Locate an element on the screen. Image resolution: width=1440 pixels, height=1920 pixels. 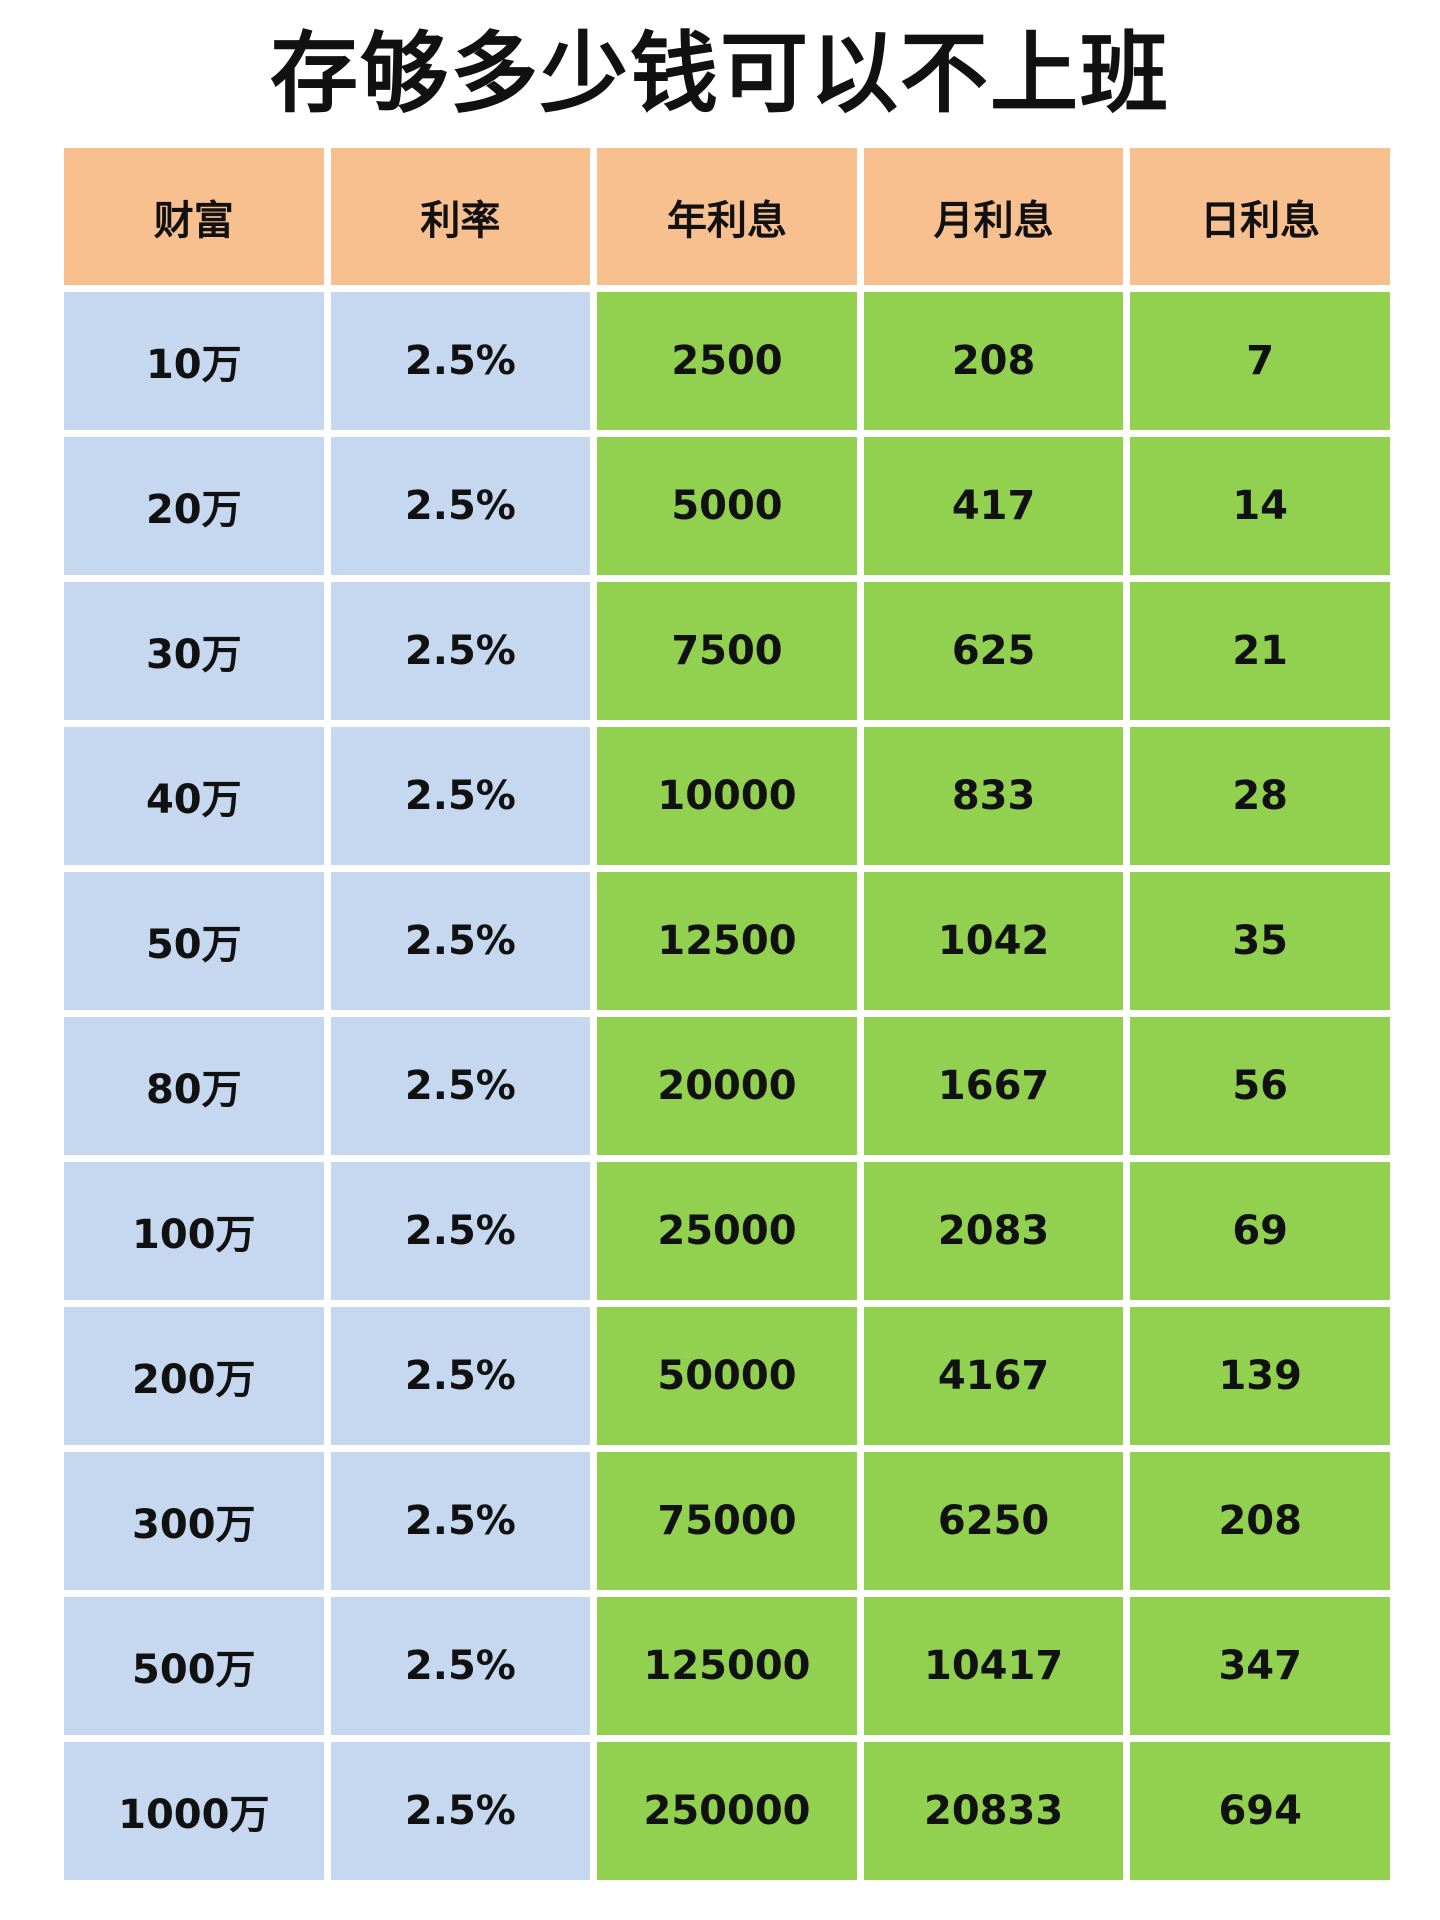
cell-monthly-interest: 208 is located at coordinates (993, 361).